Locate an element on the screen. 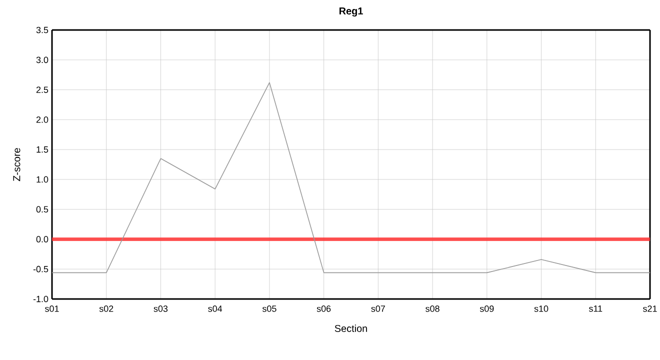 Image resolution: width=660 pixels, height=360 pixels. x-tick-label: s02 is located at coordinates (106, 309).